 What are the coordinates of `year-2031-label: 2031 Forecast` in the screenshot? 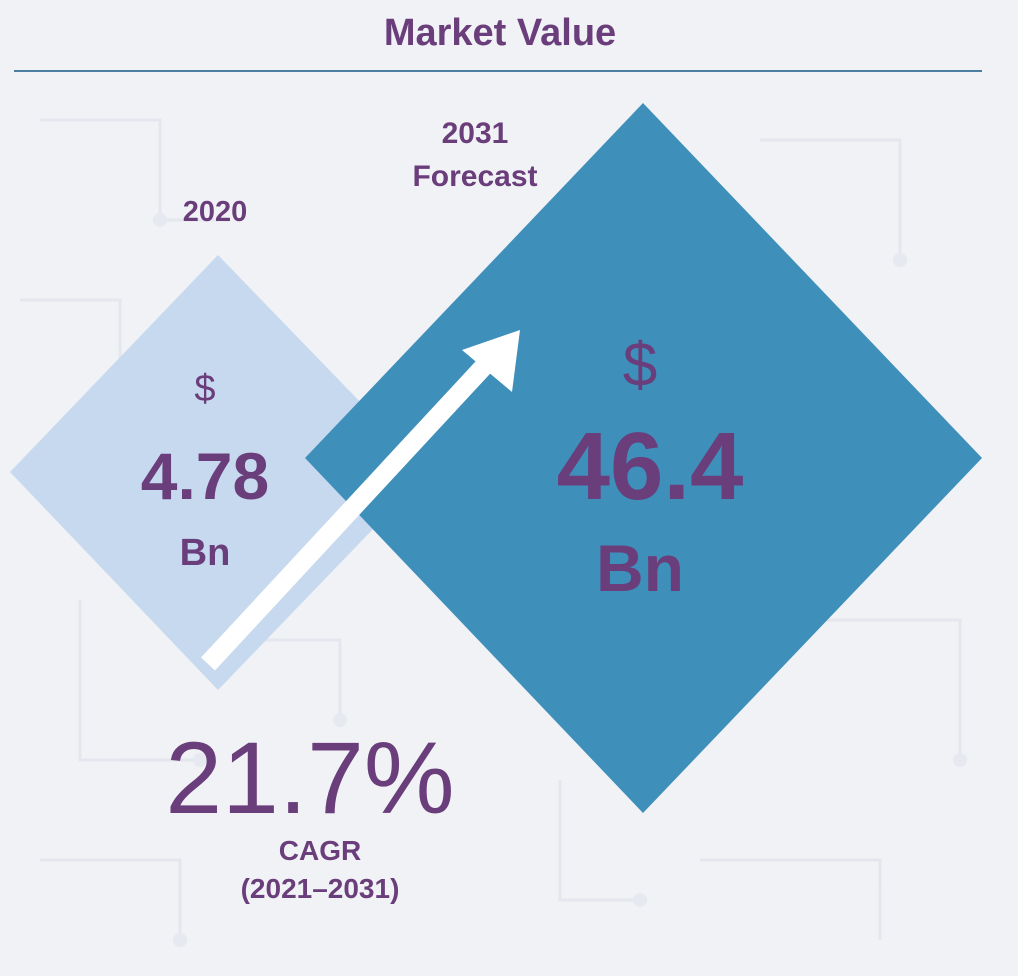 It's located at (475, 155).